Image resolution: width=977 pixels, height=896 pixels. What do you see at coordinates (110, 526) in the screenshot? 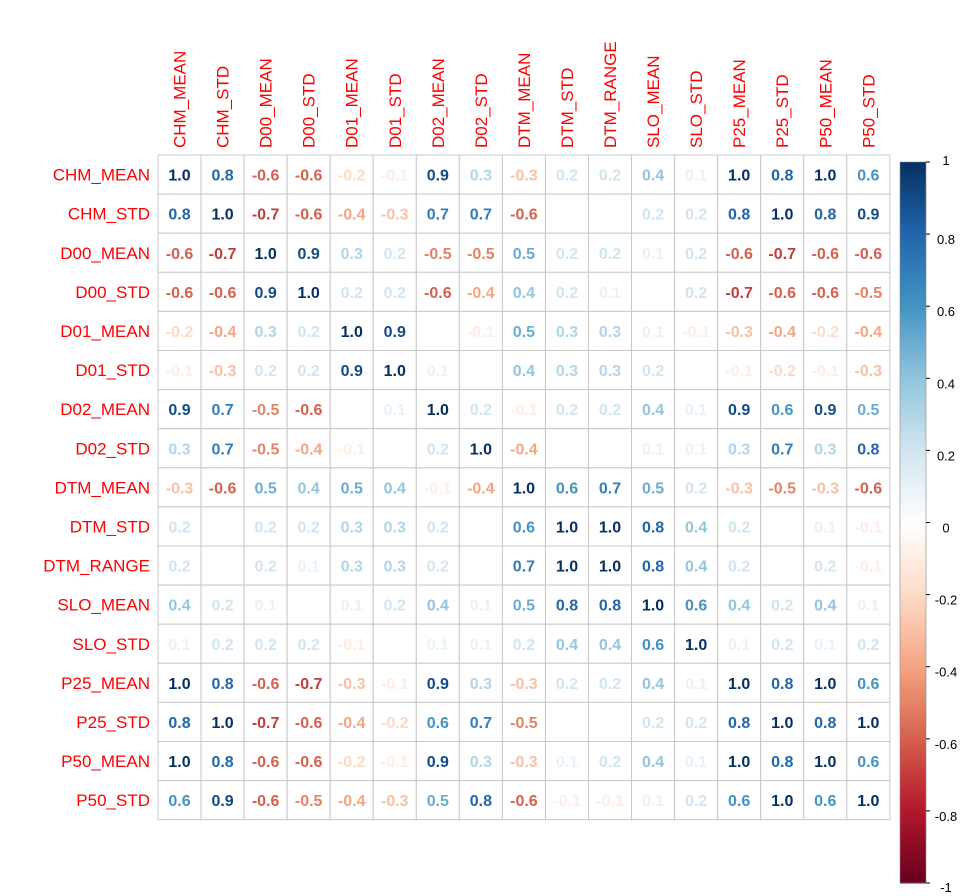
I see `row-label: DTM_STD` at bounding box center [110, 526].